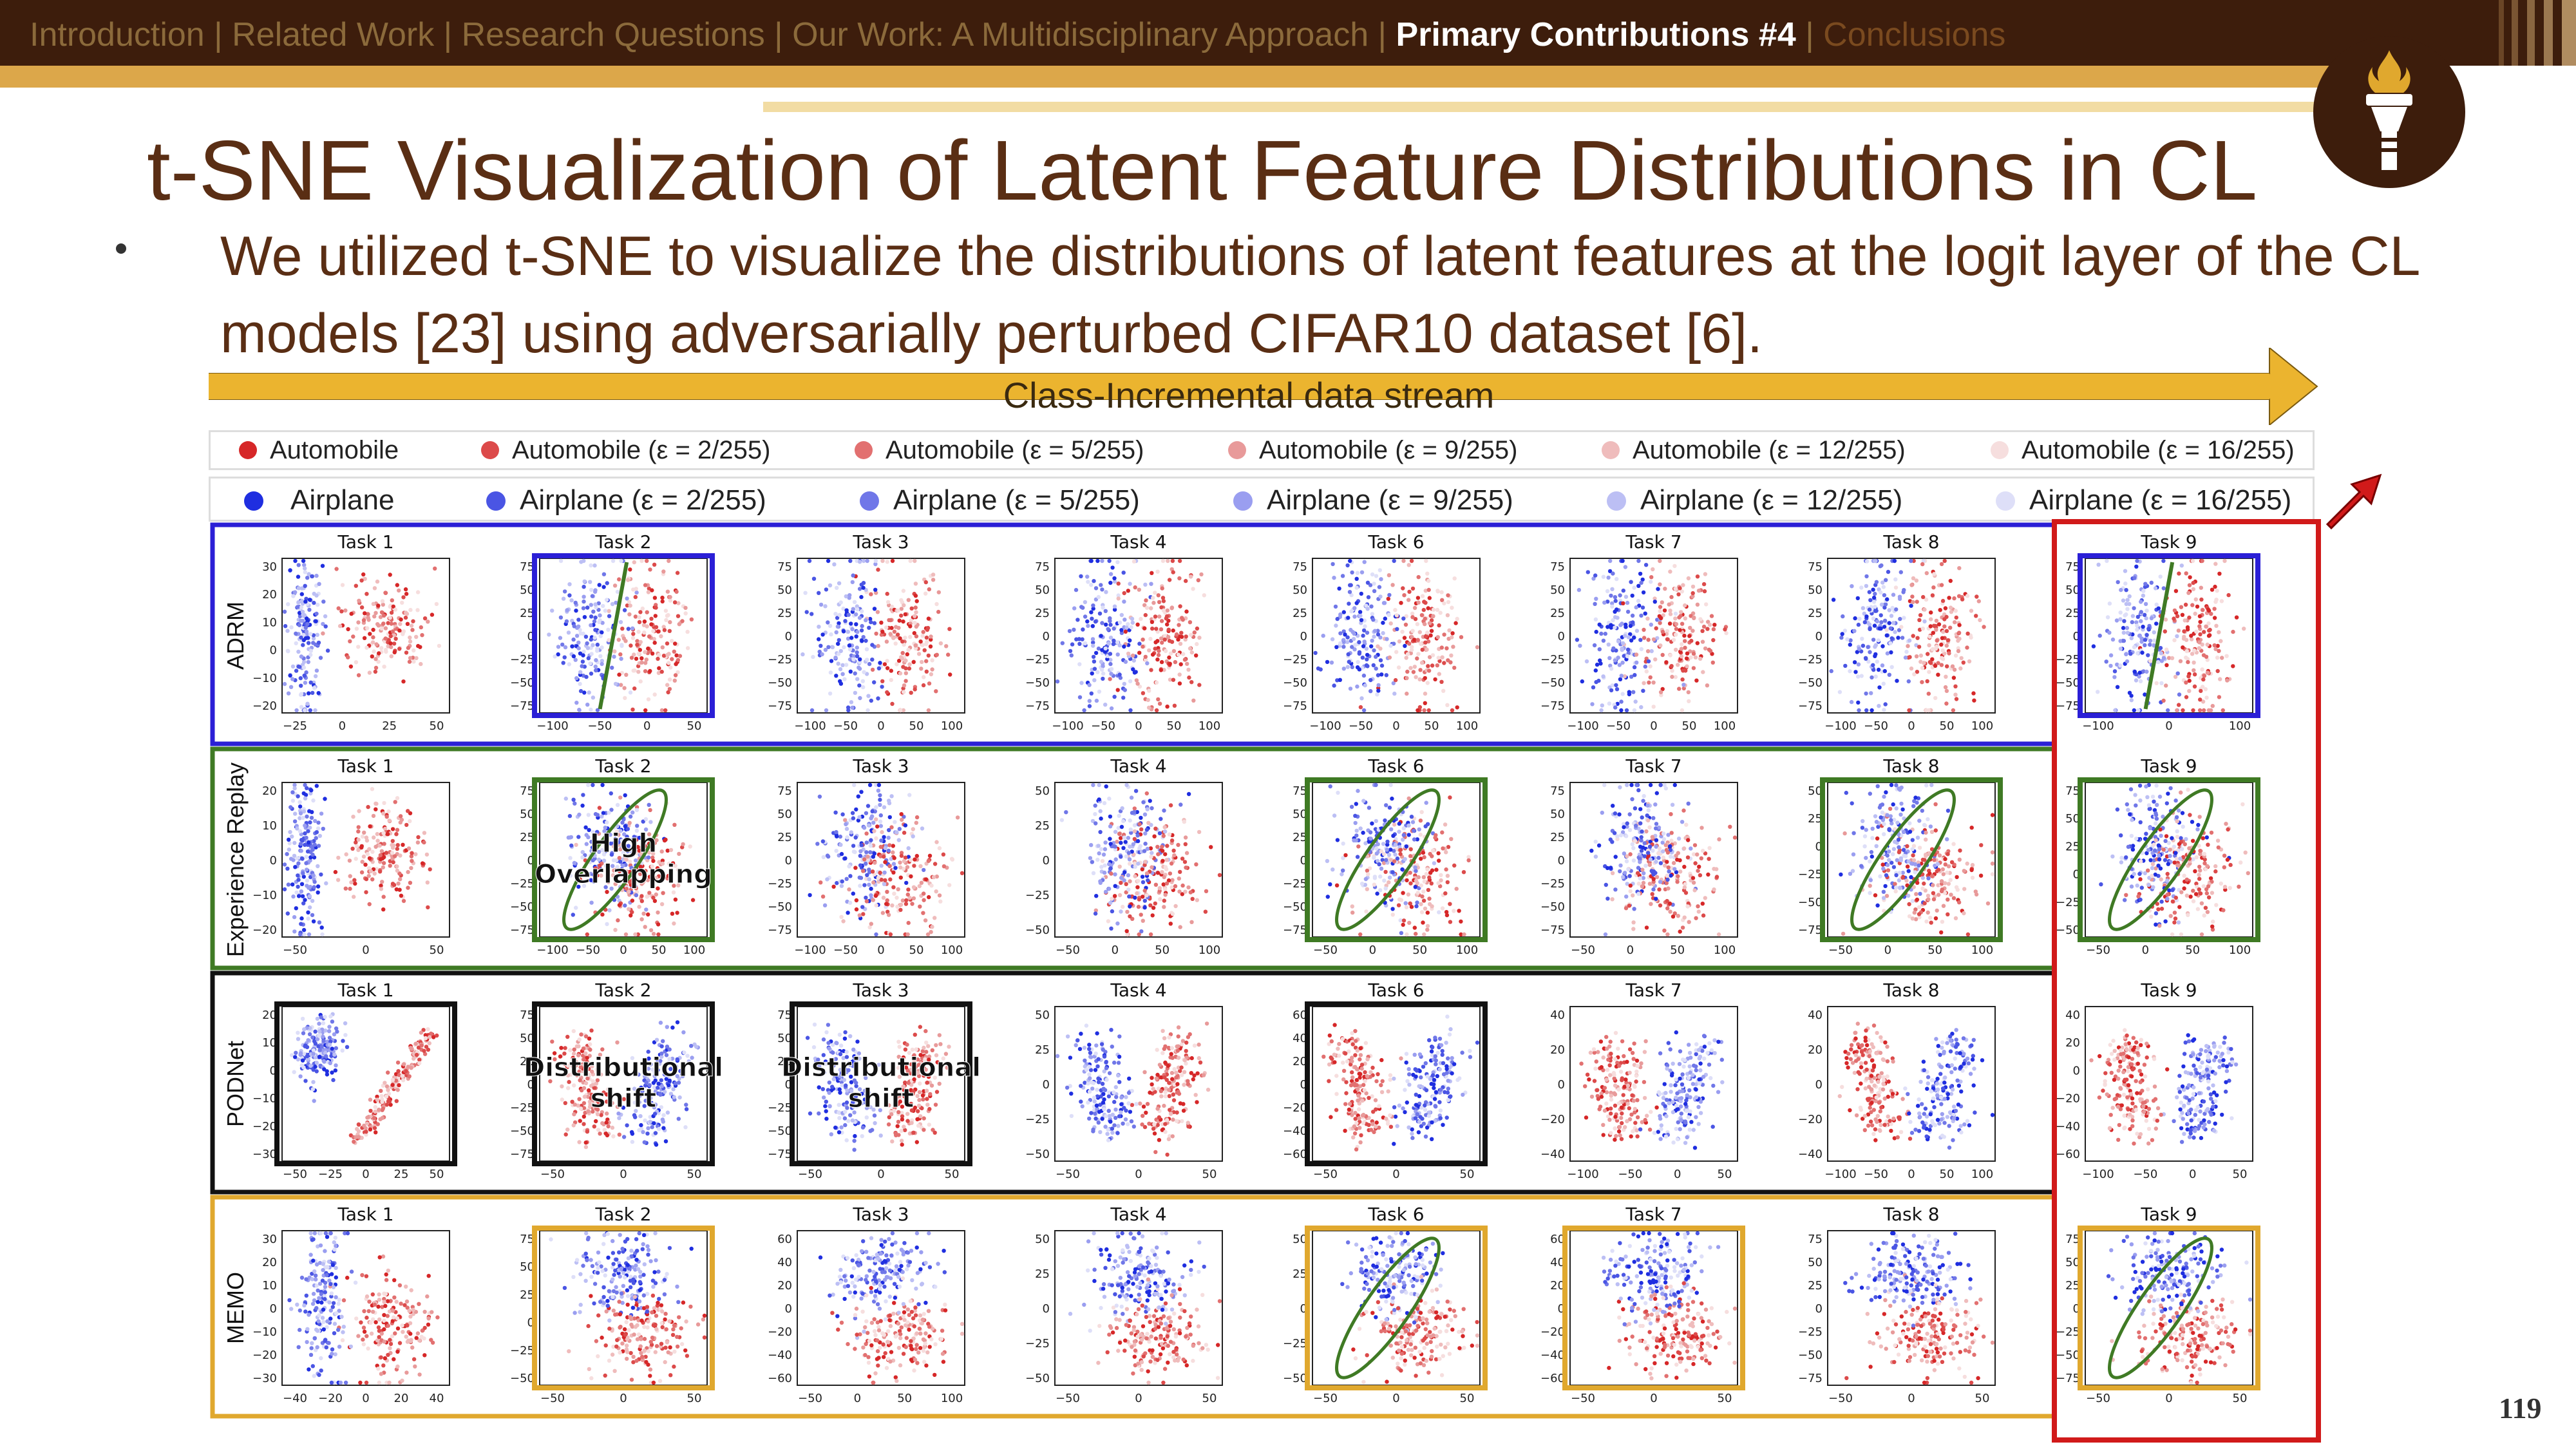  Describe the element at coordinates (1915, 34) in the screenshot. I see `nav-item-conclusions: Conclusions` at that location.